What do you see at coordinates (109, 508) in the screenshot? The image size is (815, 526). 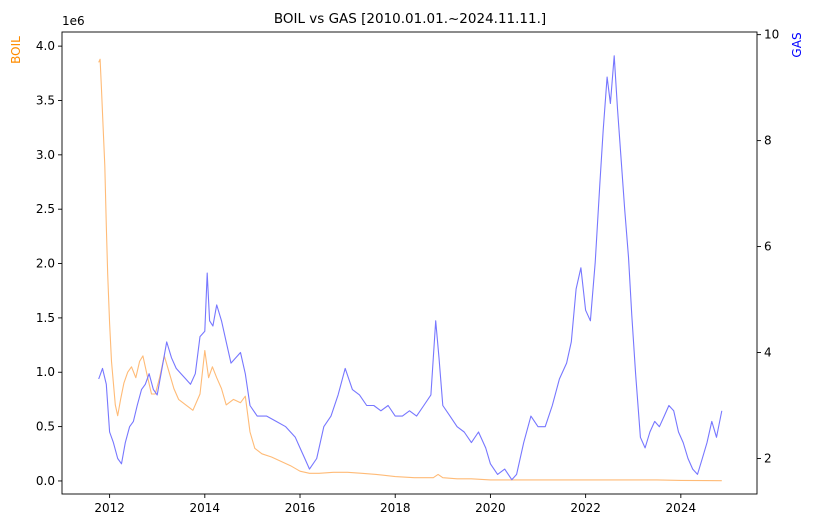 I see `x-tick-label: 2012` at bounding box center [109, 508].